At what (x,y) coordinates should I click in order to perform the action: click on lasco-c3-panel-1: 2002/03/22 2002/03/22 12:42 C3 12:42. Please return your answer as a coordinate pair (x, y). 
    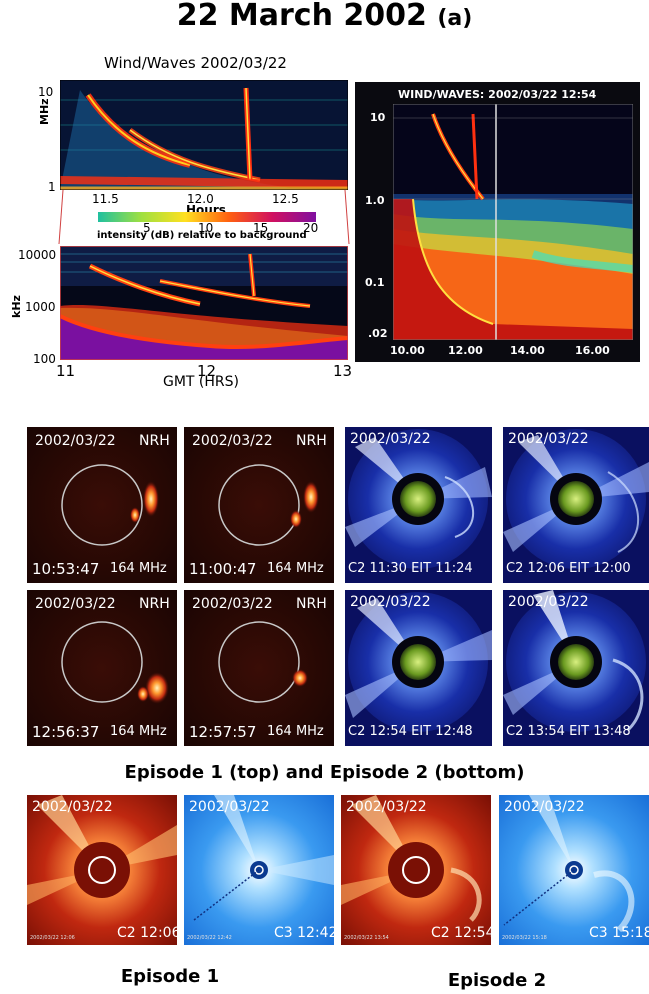
    Looking at the image, I should click on (259, 870).